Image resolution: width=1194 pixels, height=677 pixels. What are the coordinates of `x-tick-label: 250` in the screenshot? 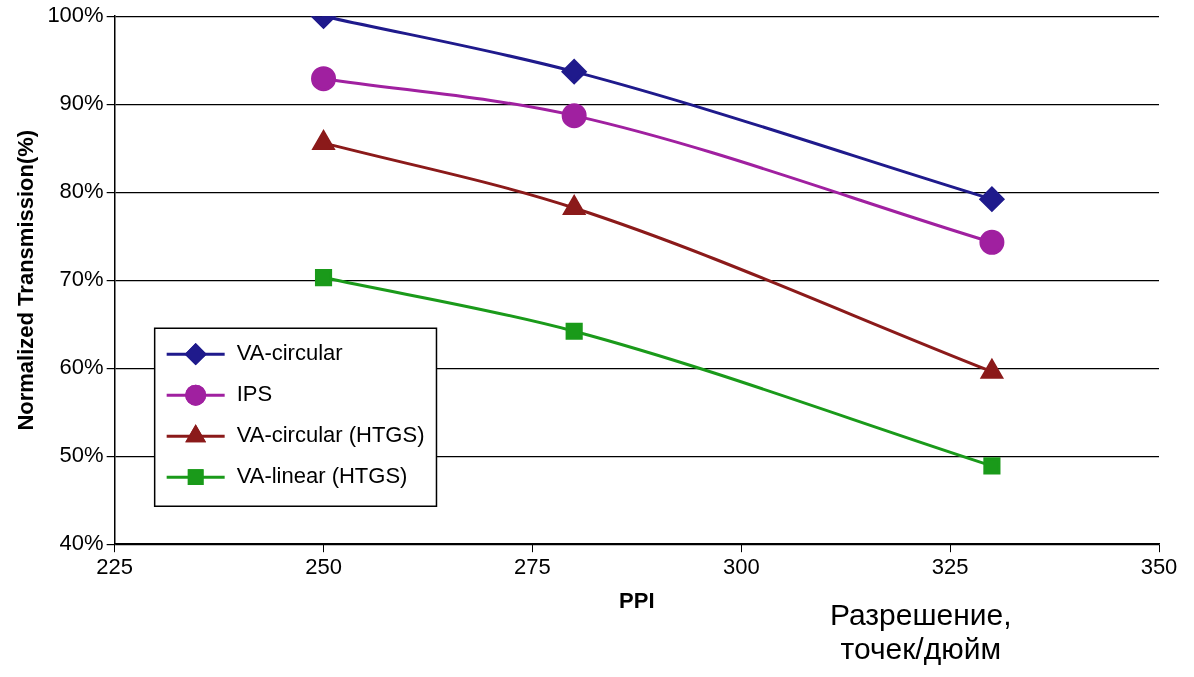 It's located at (323, 567).